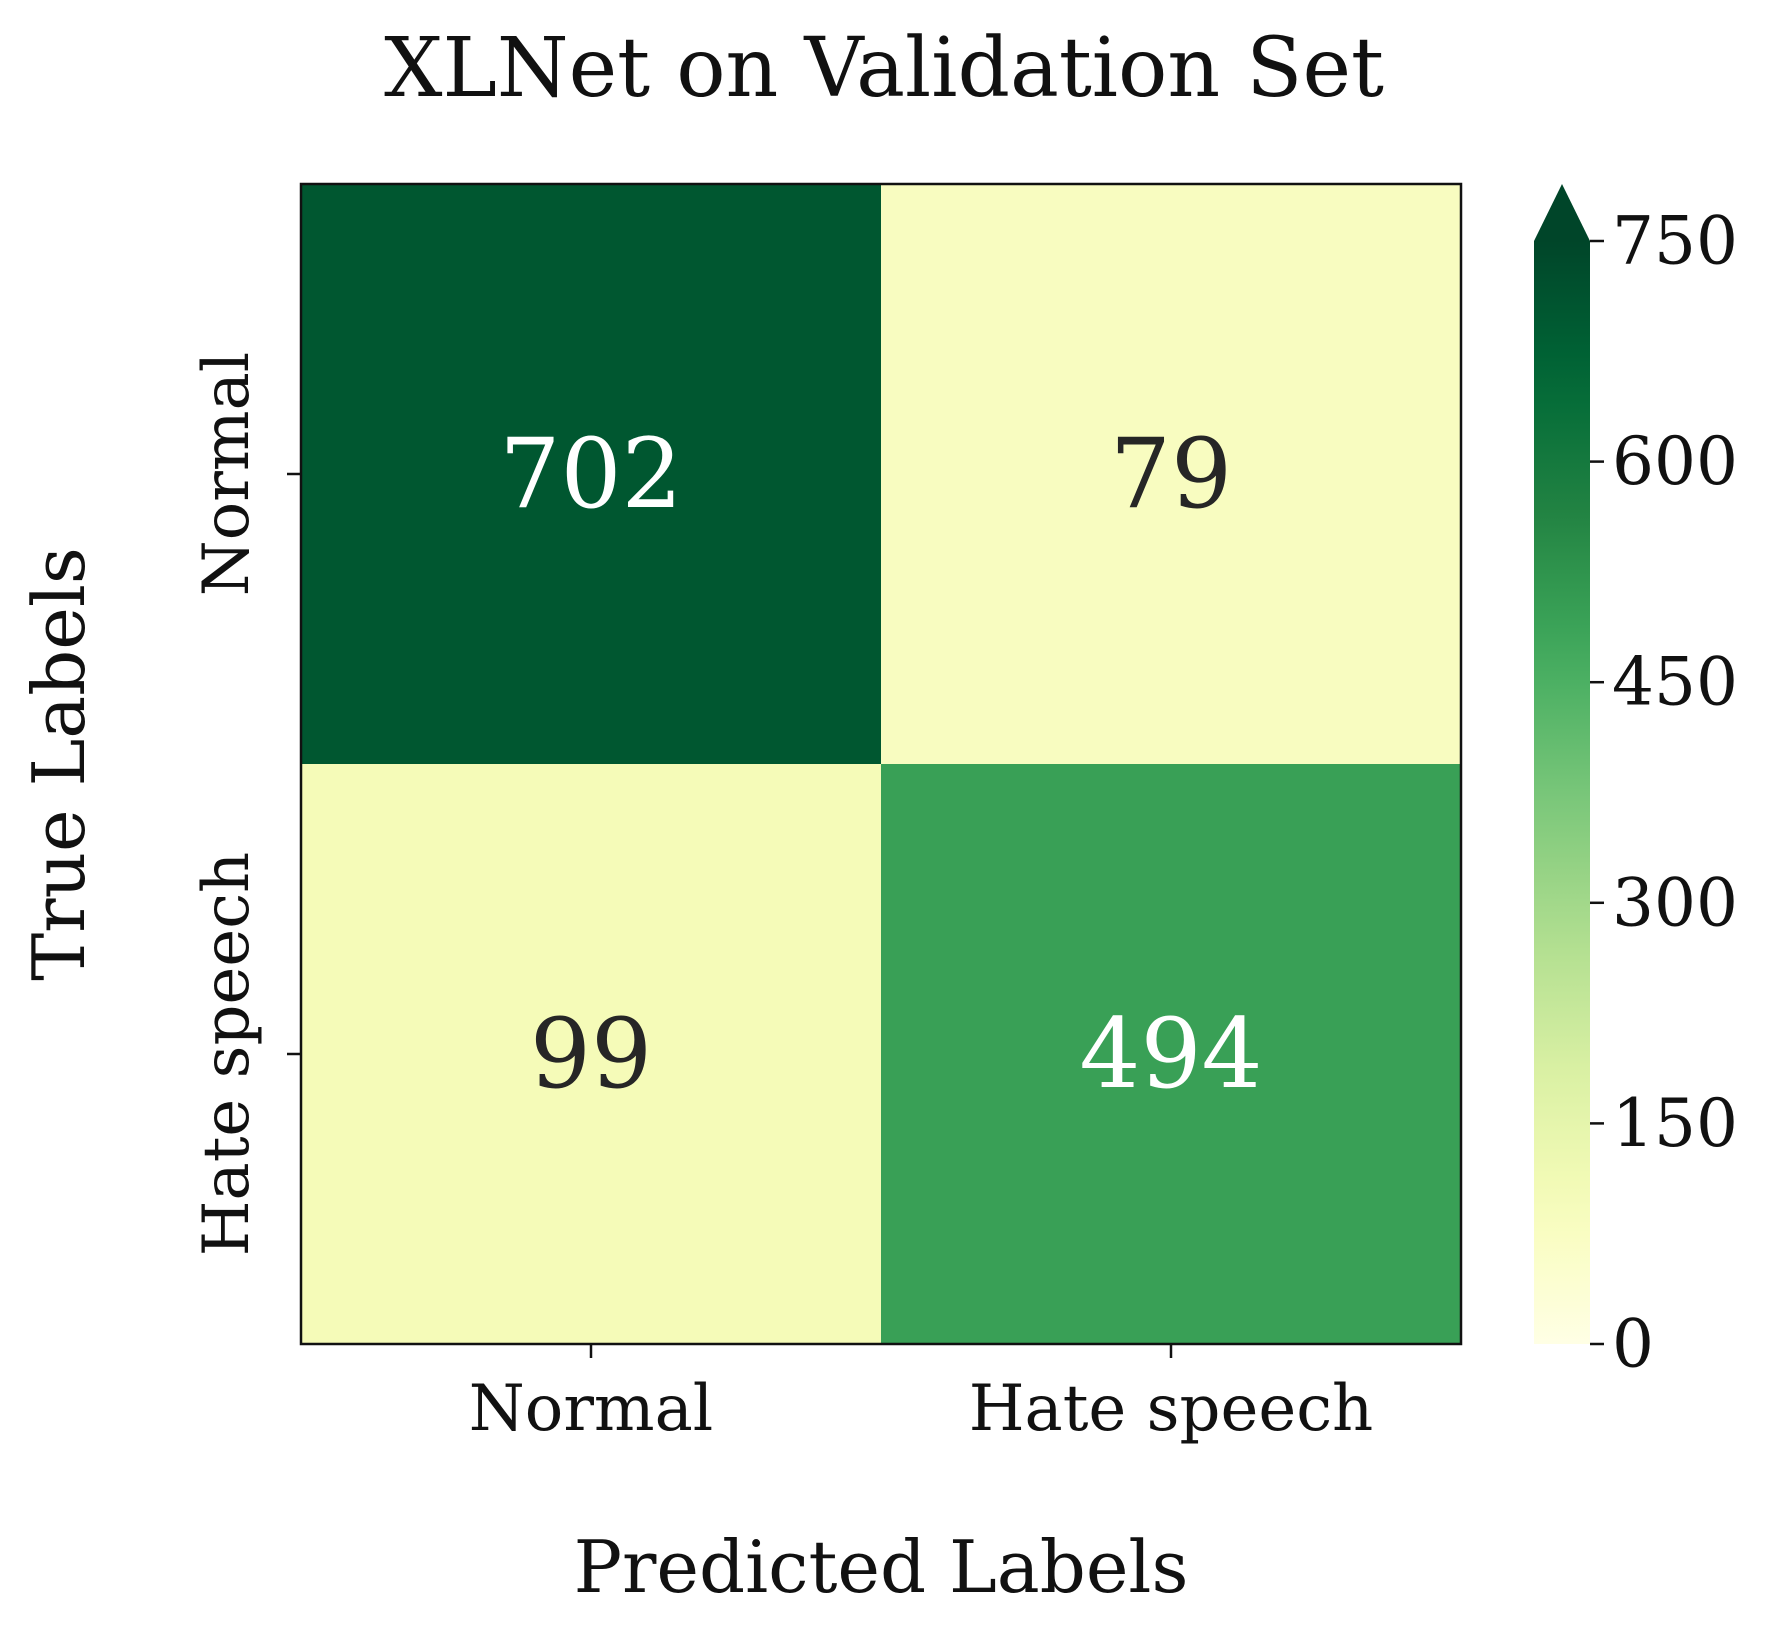 This screenshot has height=1638, width=1769. Describe the element at coordinates (921, 1395) in the screenshot. I see `x-axis-ticks: Normal Hate speech` at that location.